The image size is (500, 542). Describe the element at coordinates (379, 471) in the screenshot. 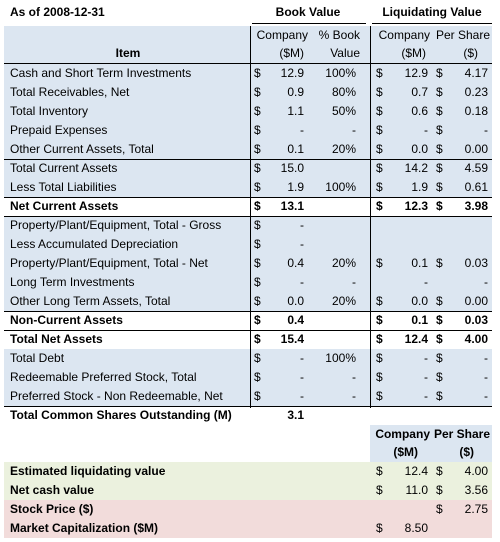

I see `summary-company-currency: $` at that location.